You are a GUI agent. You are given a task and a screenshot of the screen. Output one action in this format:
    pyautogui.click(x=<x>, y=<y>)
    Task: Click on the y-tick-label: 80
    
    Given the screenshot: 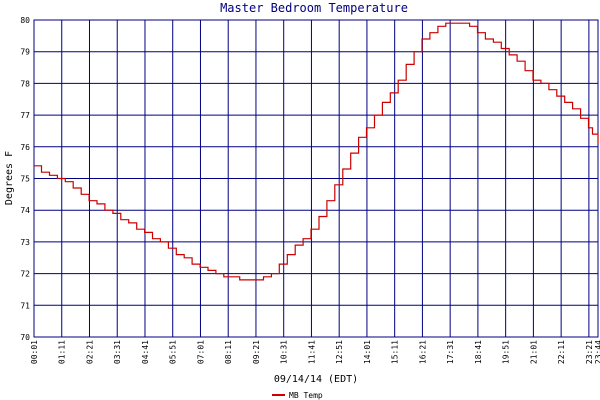 What is the action you would take?
    pyautogui.click(x=25, y=20)
    